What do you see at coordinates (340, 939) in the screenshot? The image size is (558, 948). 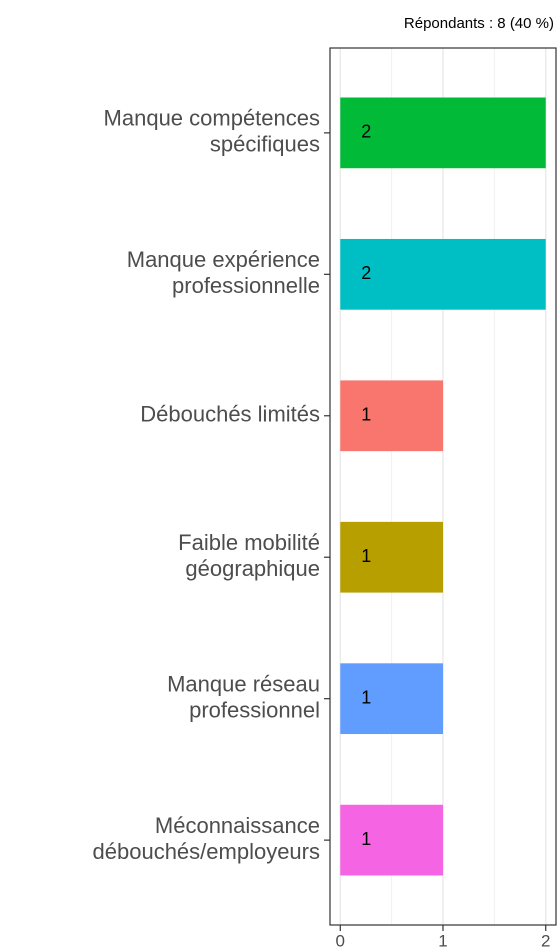 I see `x-tick-label: 0` at bounding box center [340, 939].